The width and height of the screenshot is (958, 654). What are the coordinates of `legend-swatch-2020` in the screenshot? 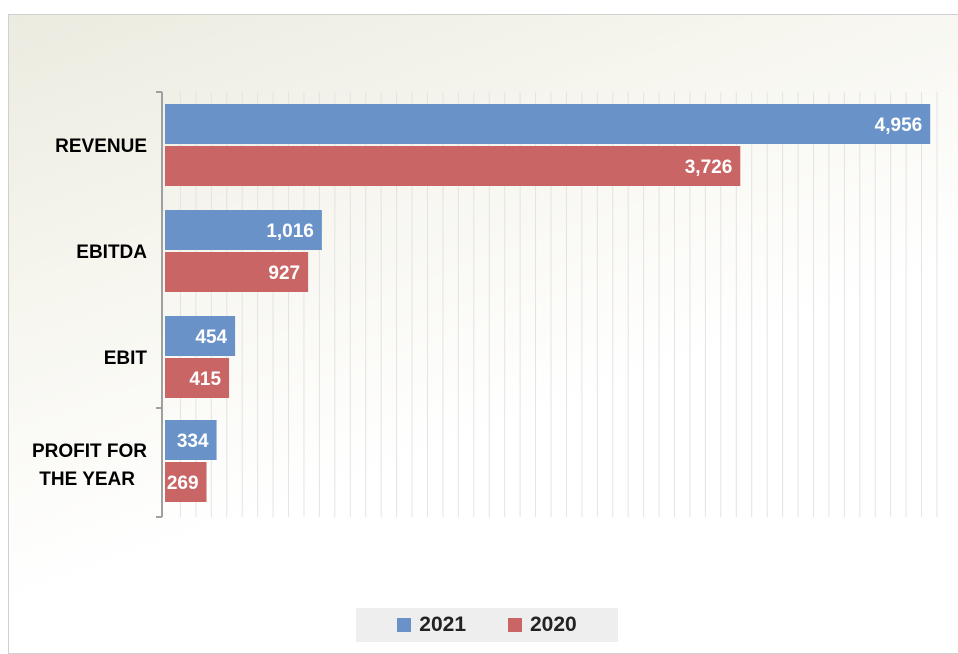 It's located at (515, 625).